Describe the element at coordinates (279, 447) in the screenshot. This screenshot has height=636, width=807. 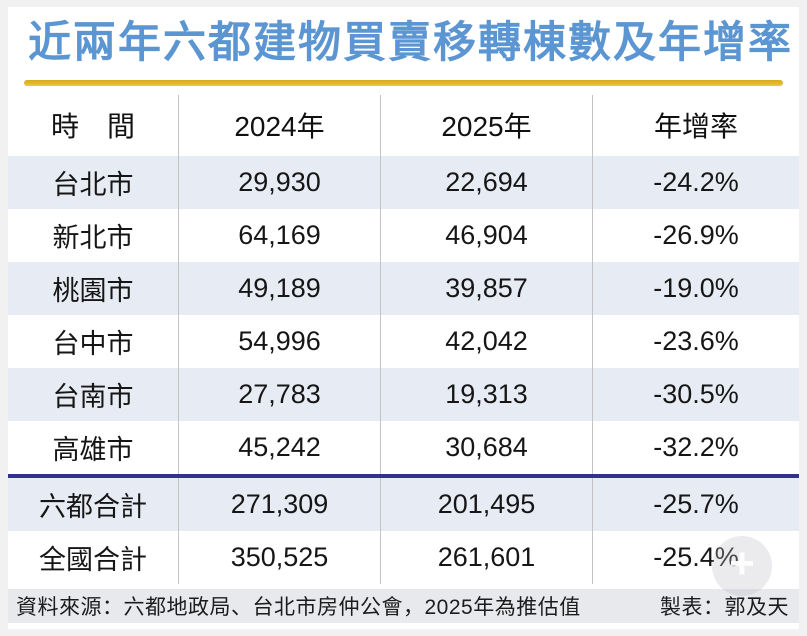
I see `table-cell: 45,242` at that location.